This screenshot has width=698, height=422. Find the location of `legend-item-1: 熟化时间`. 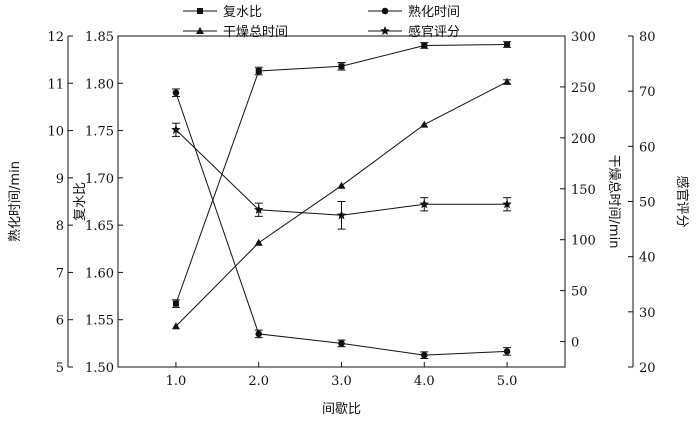

legend-item-1: 熟化时间 is located at coordinates (414, 12).